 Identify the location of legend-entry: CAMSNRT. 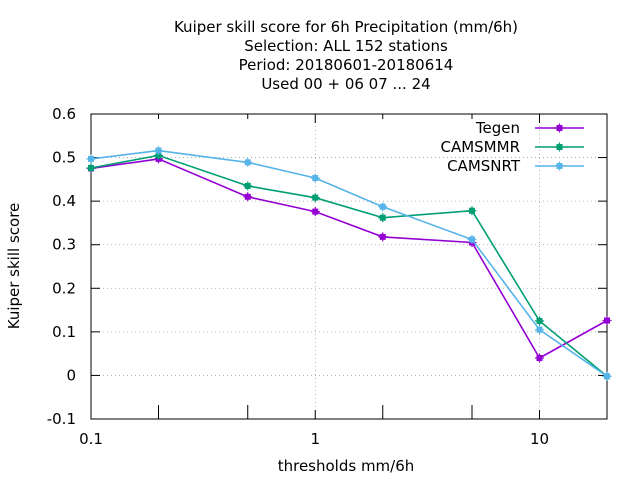
(515, 166).